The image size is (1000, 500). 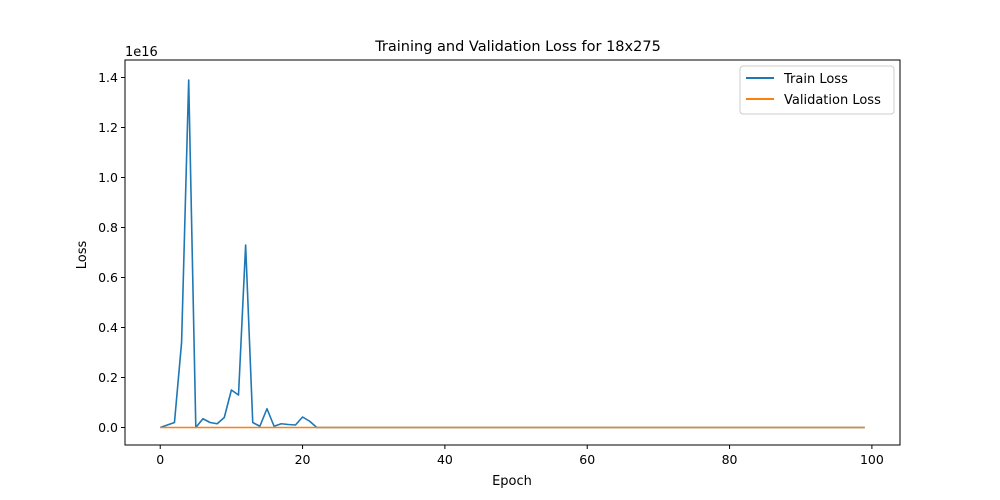 What do you see at coordinates (82, 255) in the screenshot?
I see `y-axis-label: Loss` at bounding box center [82, 255].